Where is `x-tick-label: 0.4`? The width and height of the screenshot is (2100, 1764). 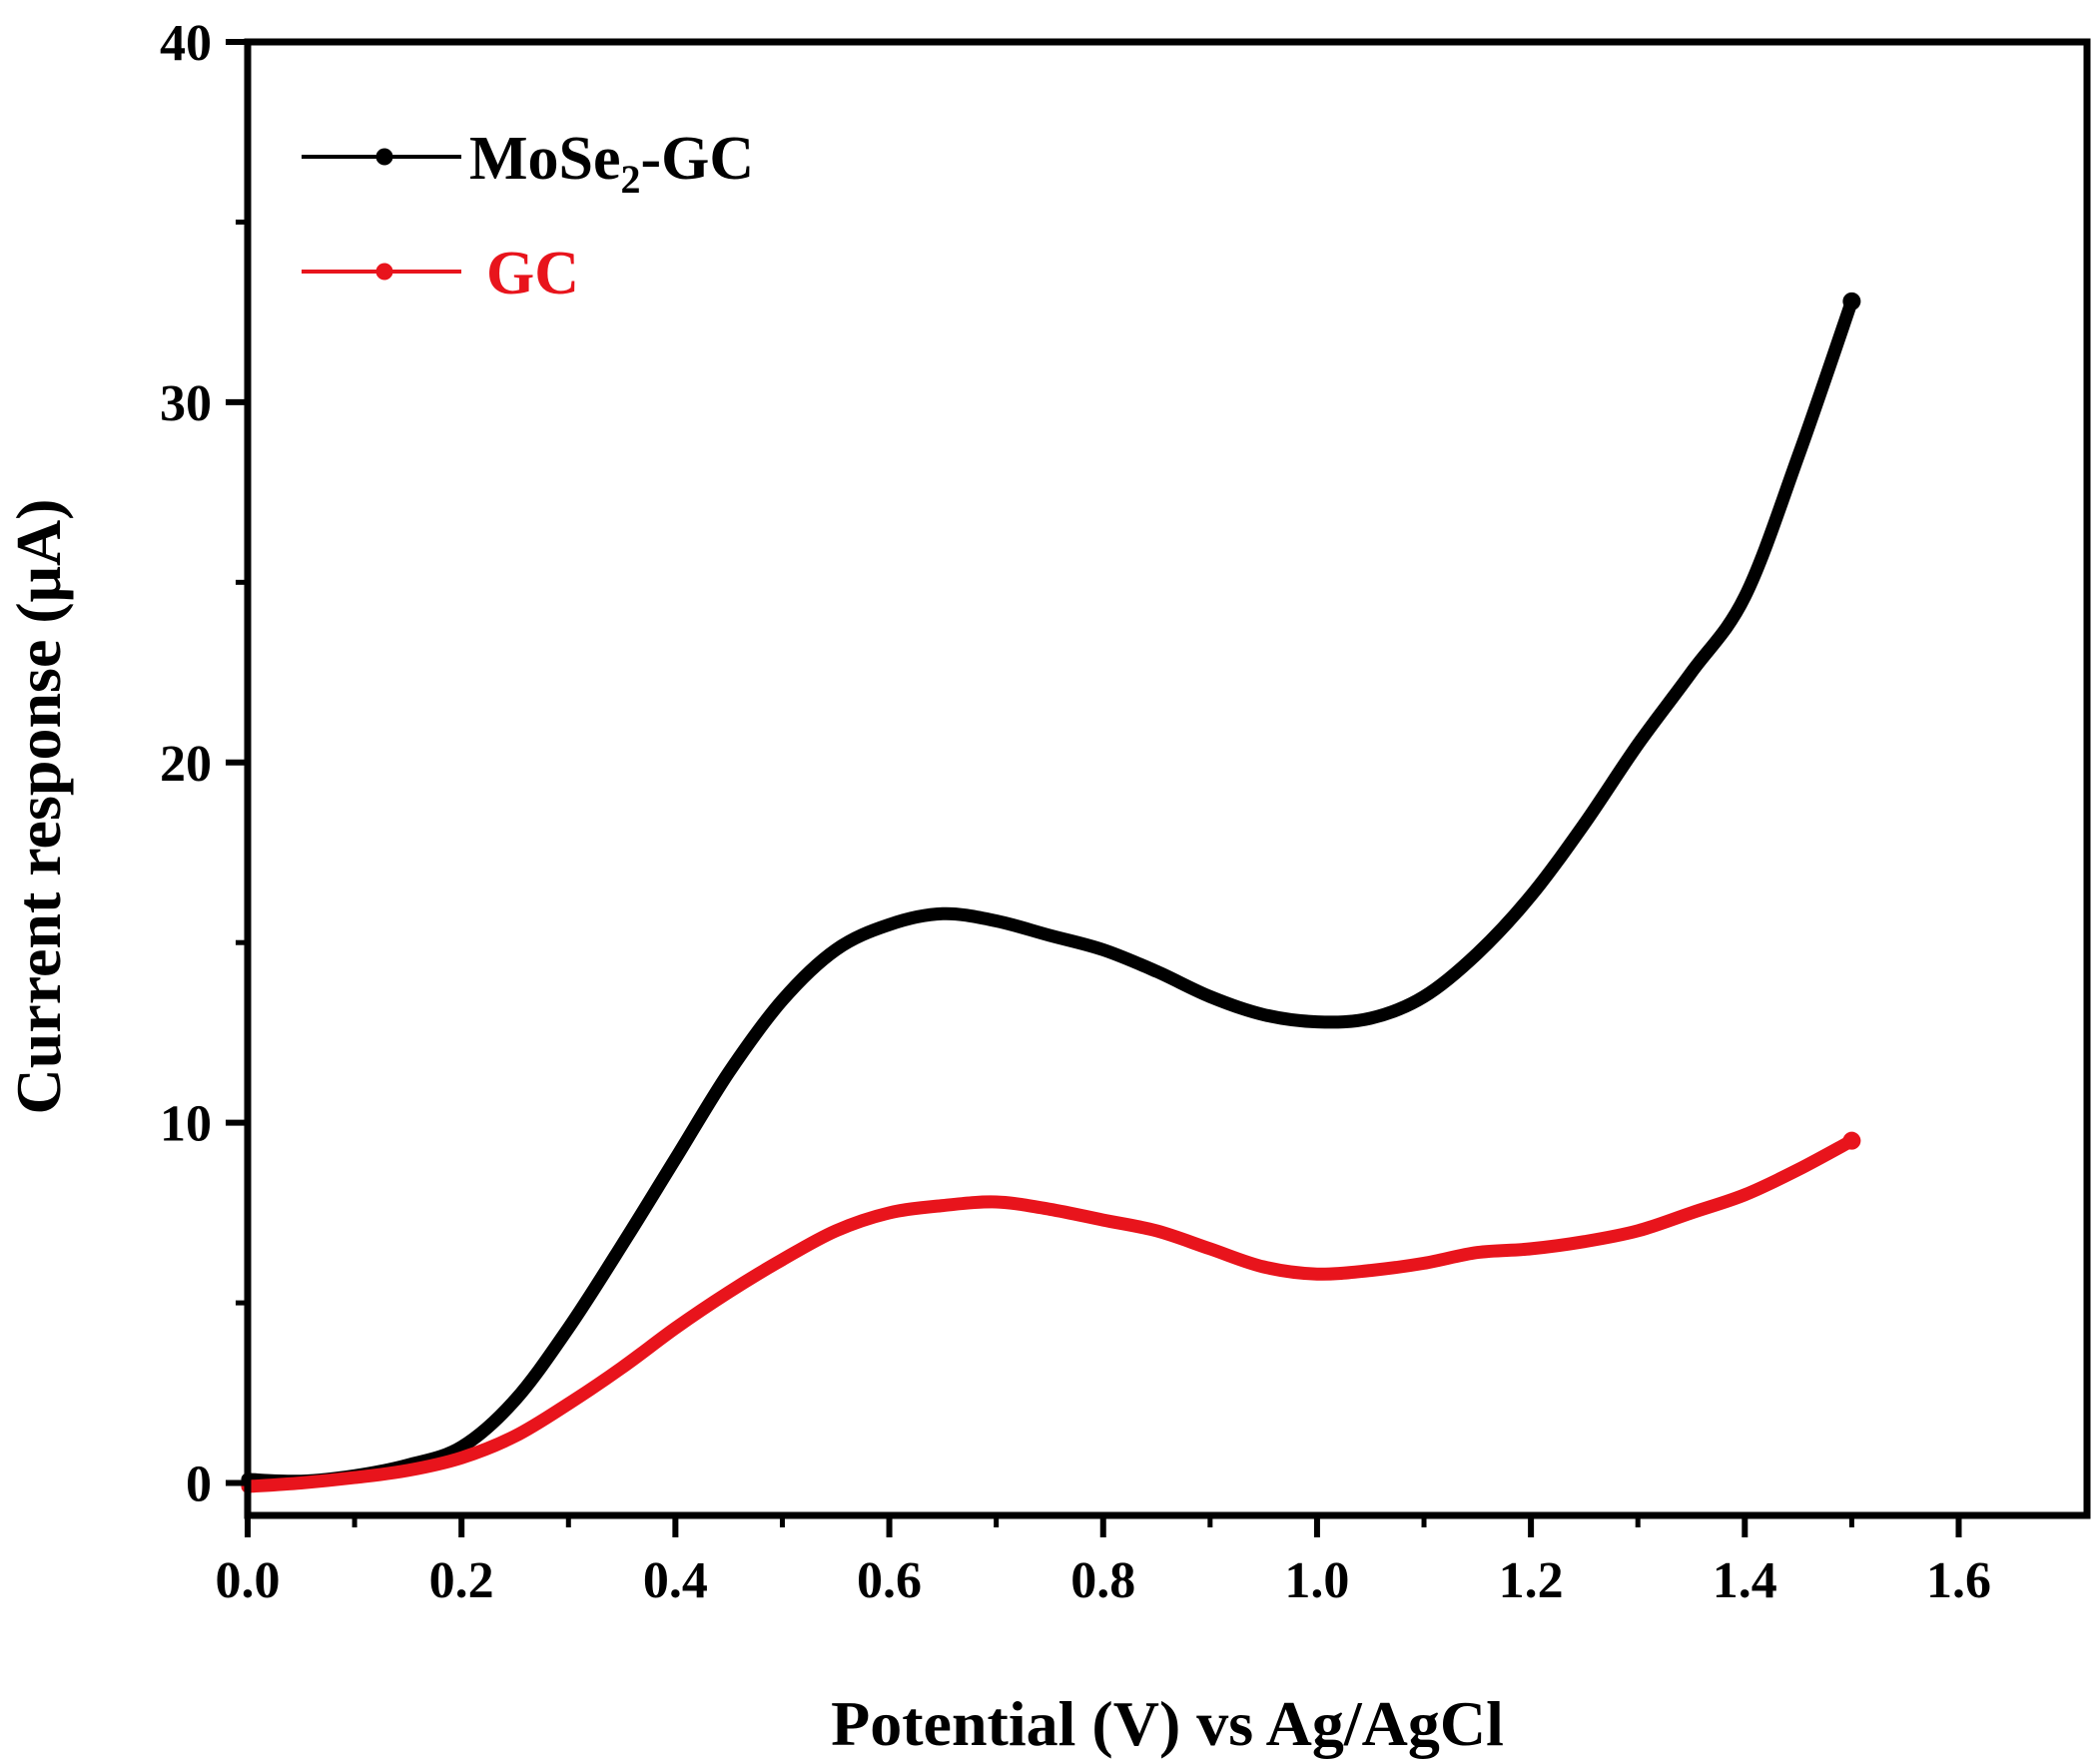 x-tick-label: 0.4 is located at coordinates (675, 1581).